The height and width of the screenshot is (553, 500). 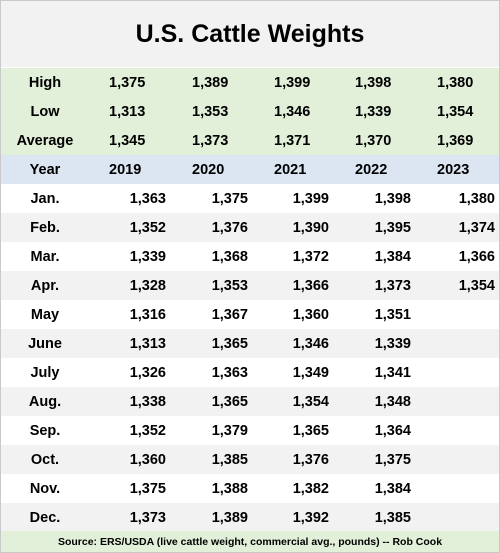 What do you see at coordinates (373, 140) in the screenshot?
I see `summary-value: 1,370` at bounding box center [373, 140].